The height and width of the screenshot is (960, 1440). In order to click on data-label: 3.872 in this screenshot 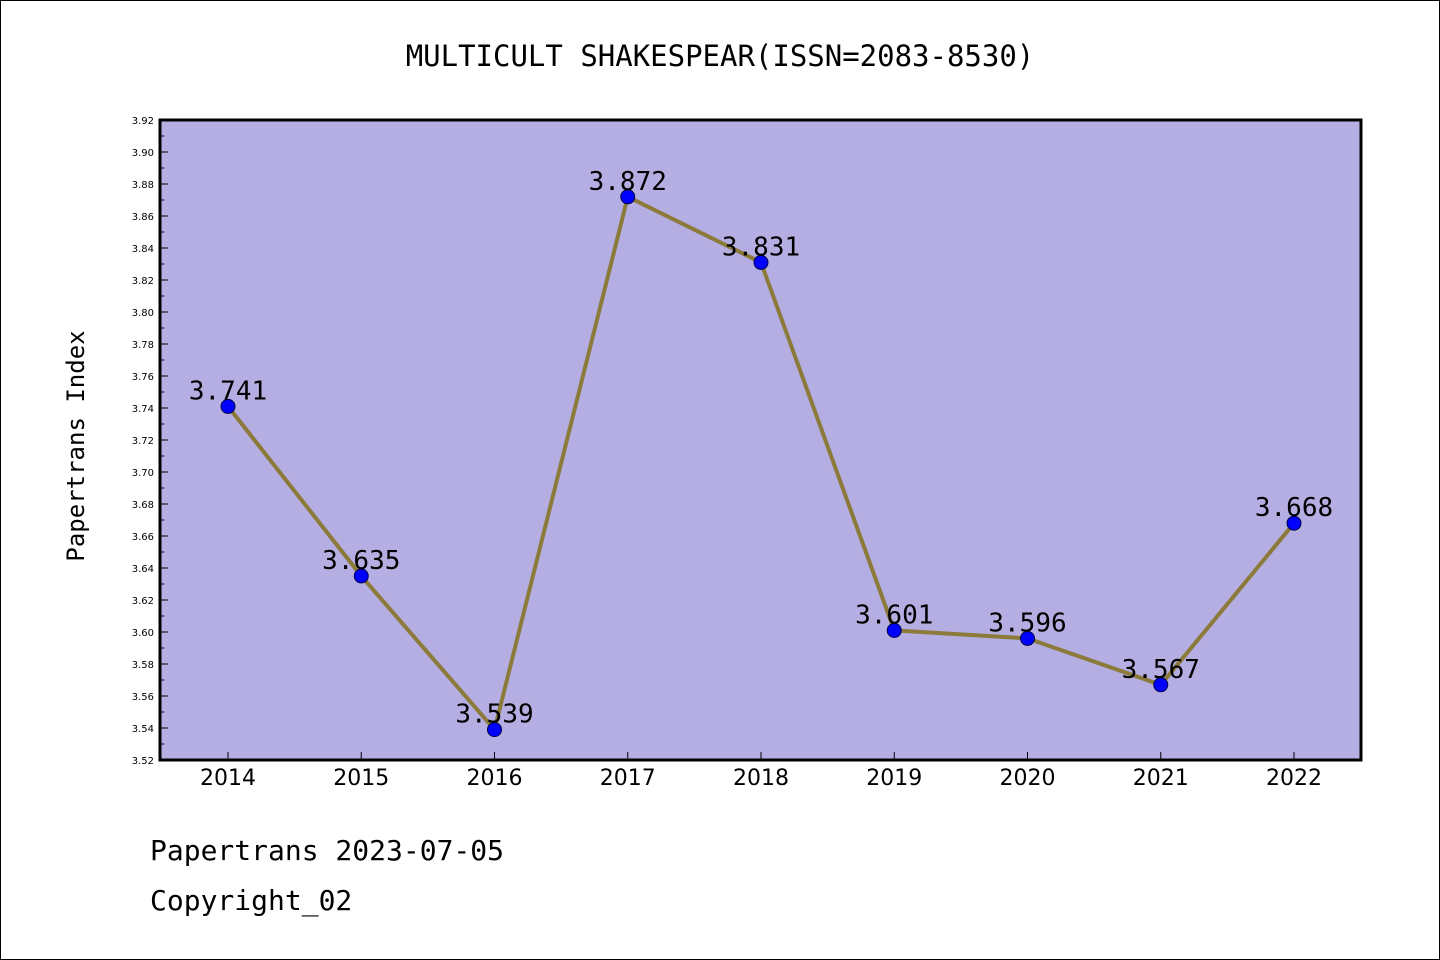, I will do `click(628, 182)`.